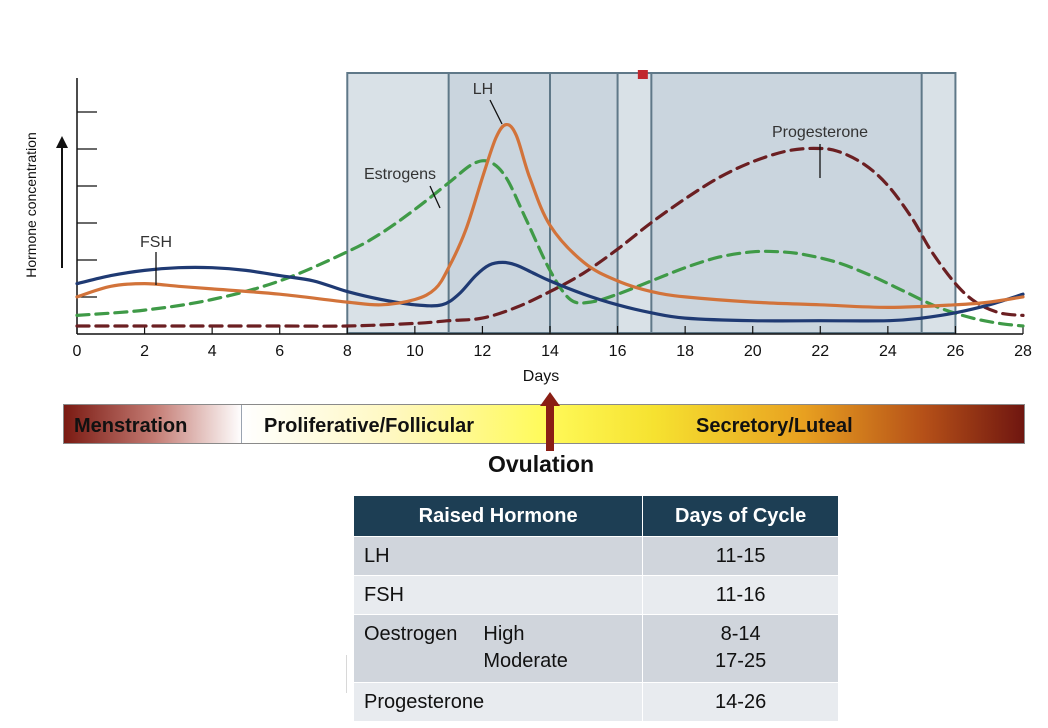  I want to click on table-row: FSH 11-16, so click(595, 595).